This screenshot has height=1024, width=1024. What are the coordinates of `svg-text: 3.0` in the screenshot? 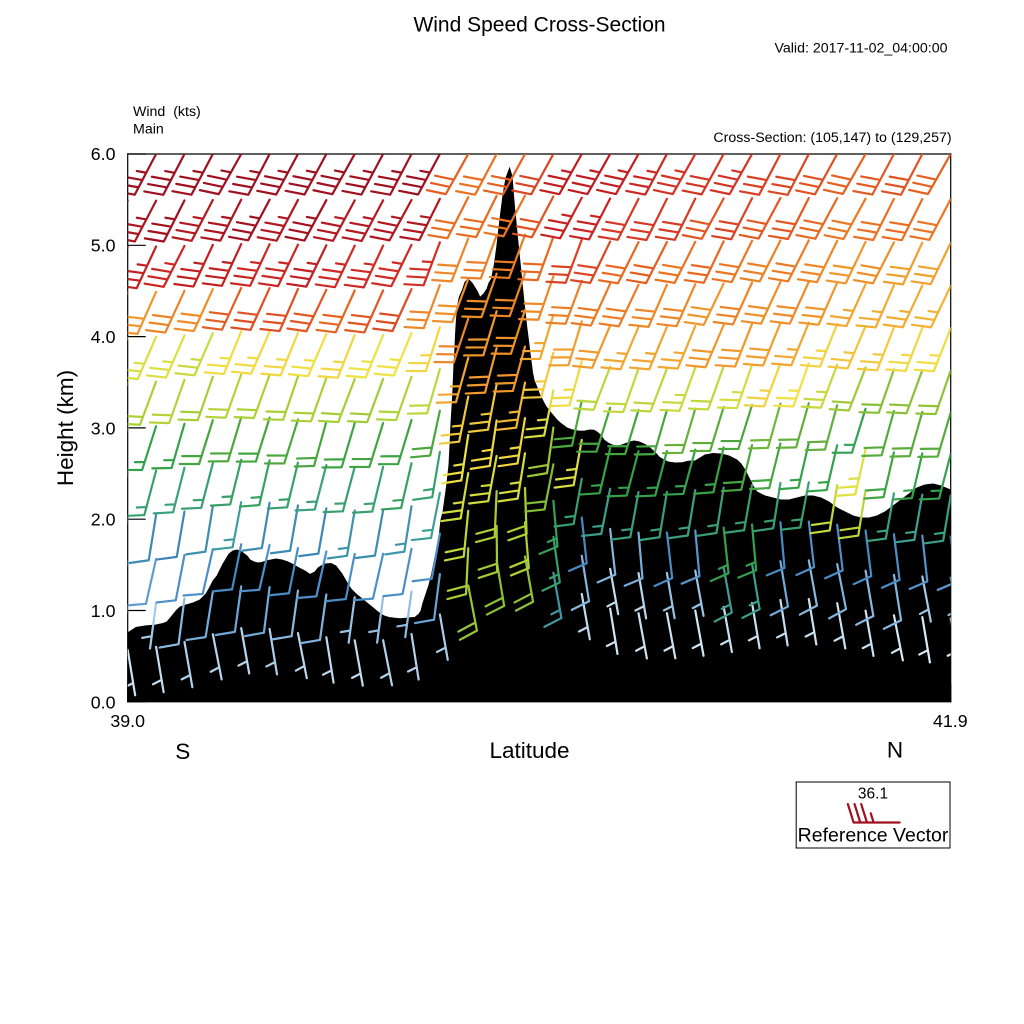 It's located at (103, 428).